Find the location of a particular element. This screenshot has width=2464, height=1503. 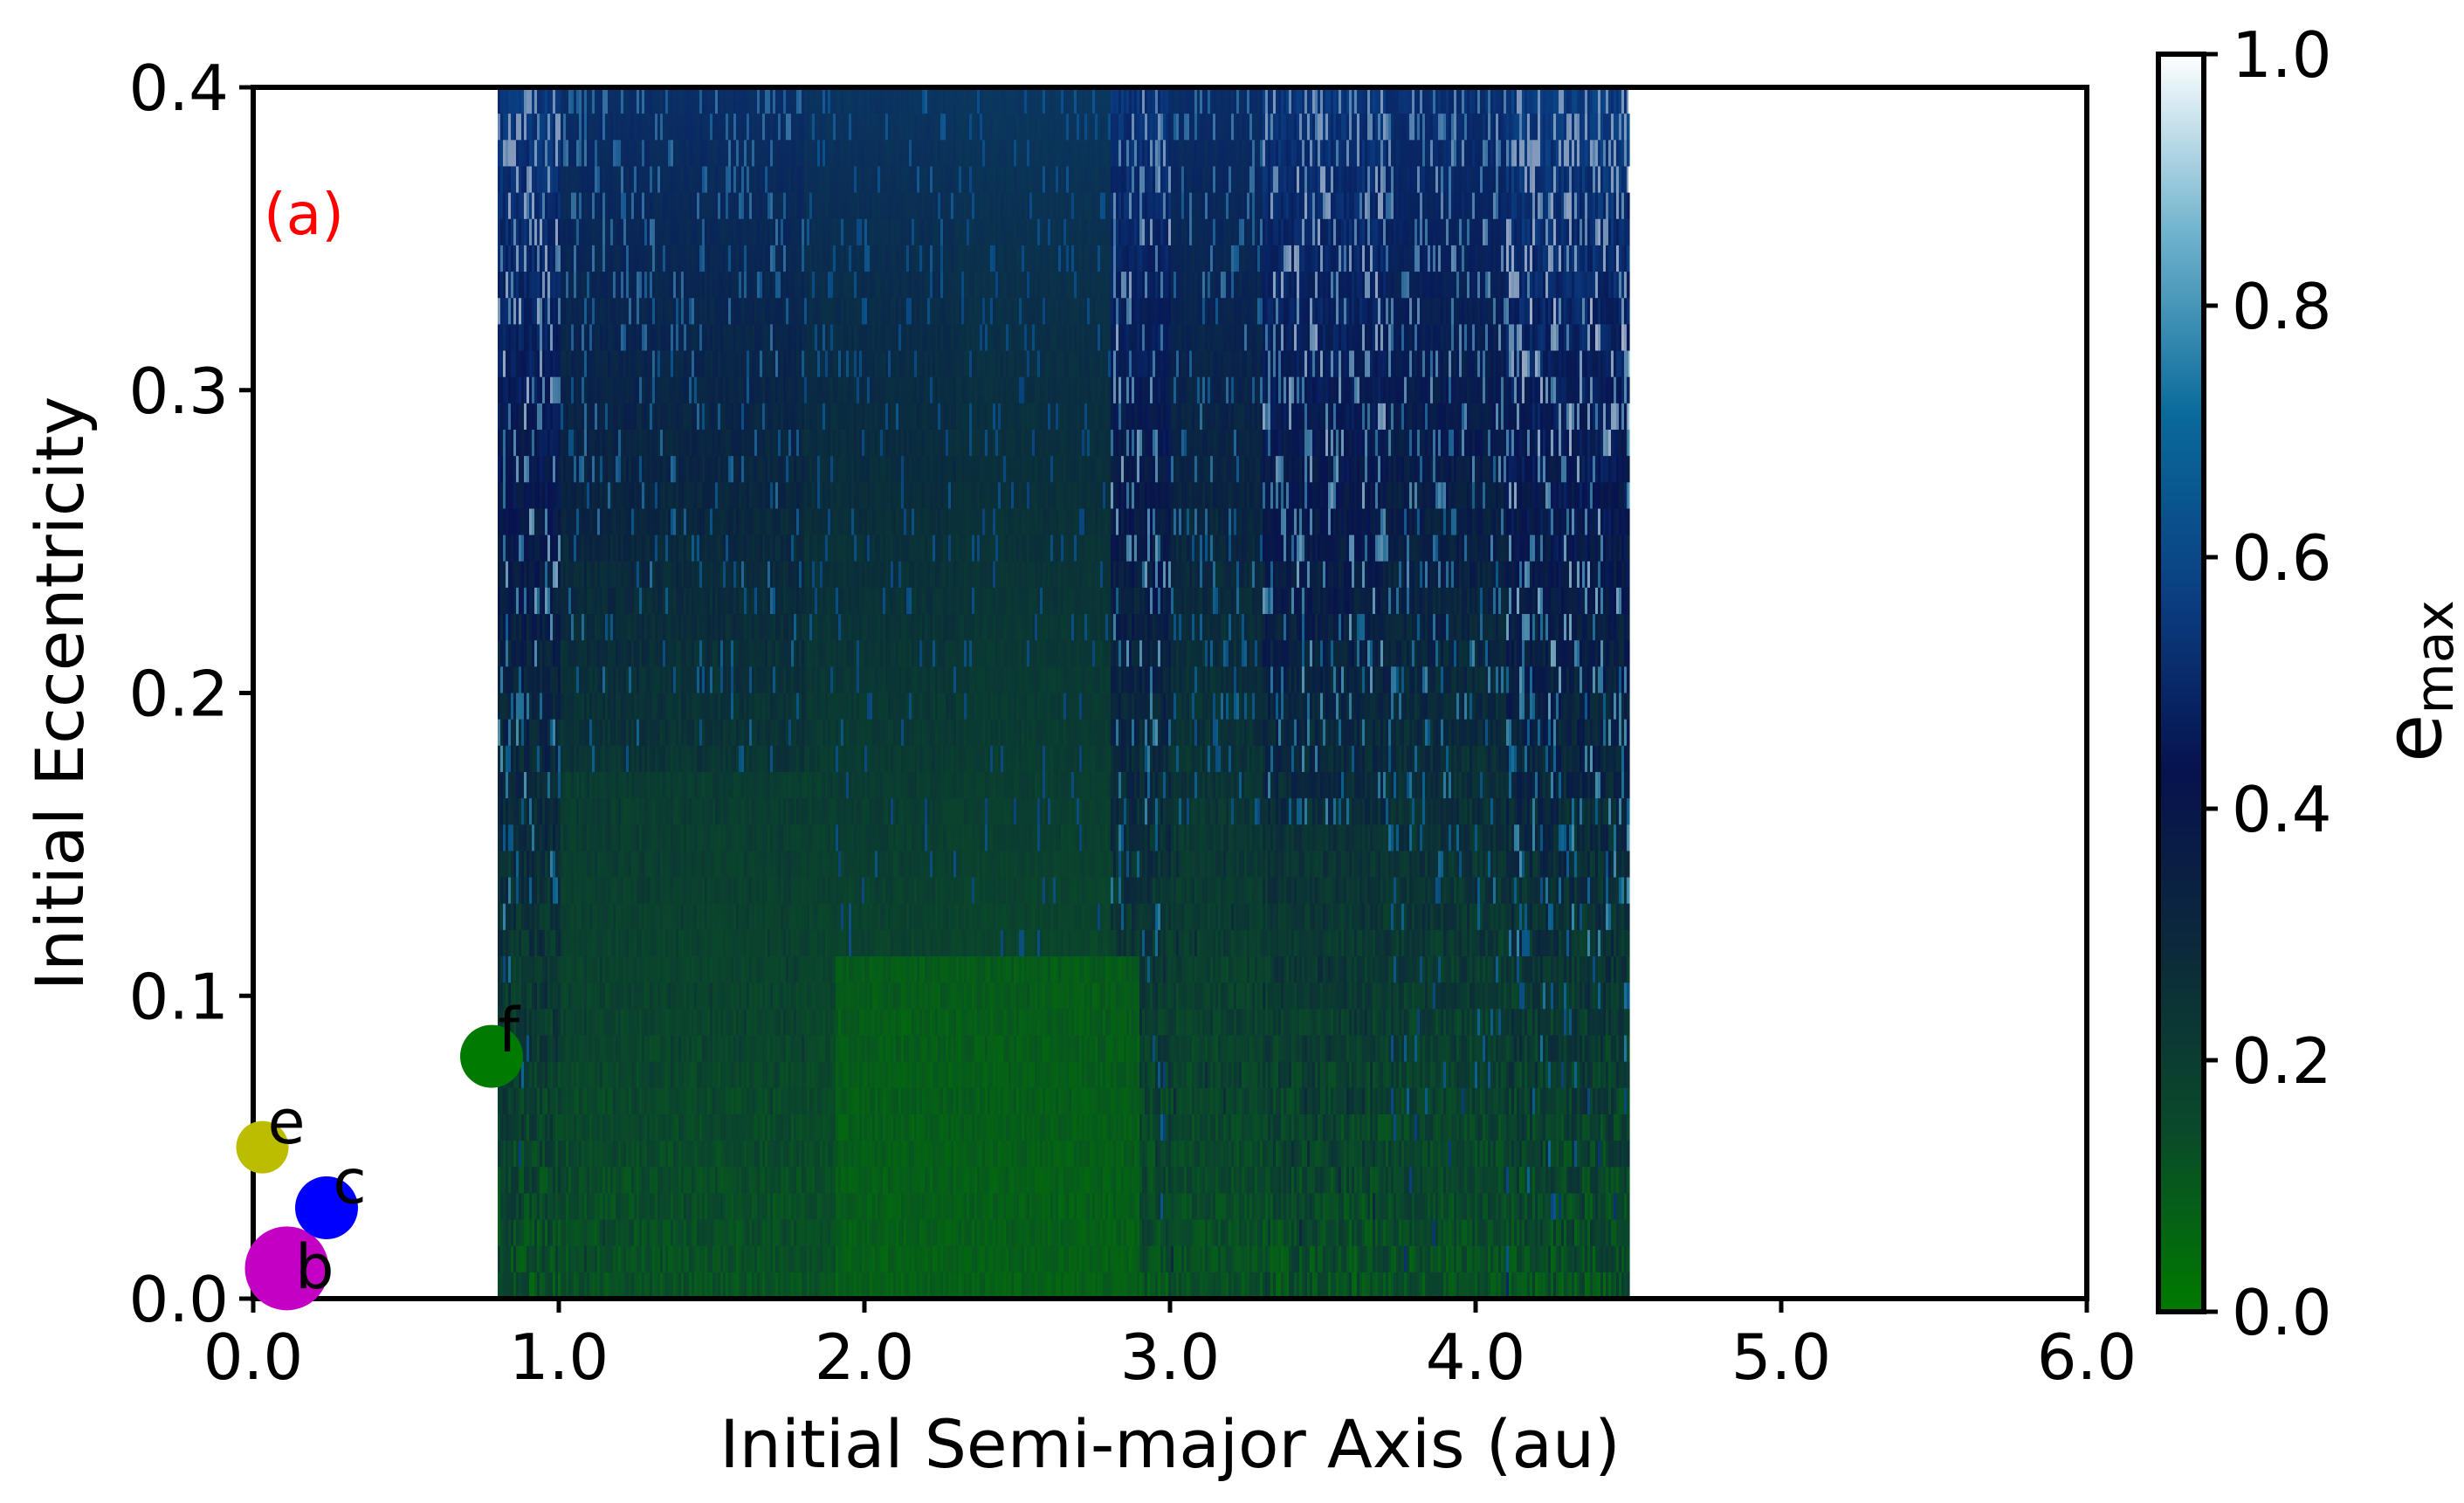

colorbar-tick-label: 0.6 is located at coordinates (2282, 558).